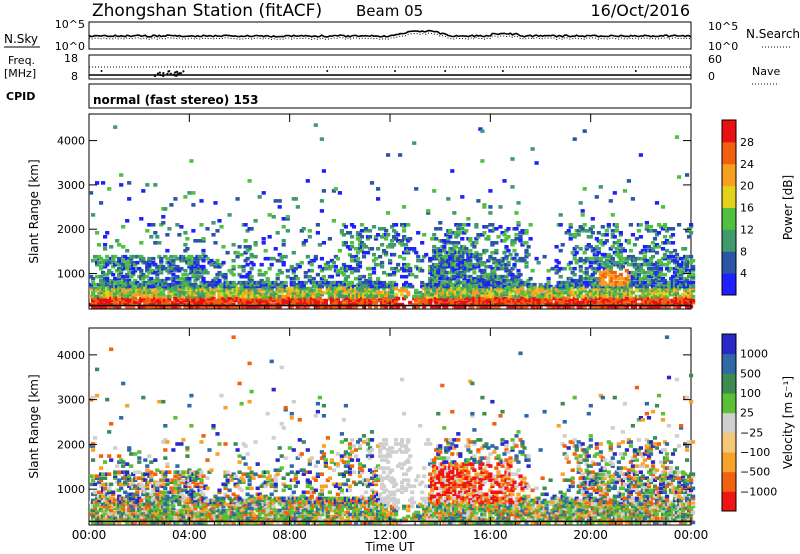  I want to click on colorbar-segment, so click(729, 284).